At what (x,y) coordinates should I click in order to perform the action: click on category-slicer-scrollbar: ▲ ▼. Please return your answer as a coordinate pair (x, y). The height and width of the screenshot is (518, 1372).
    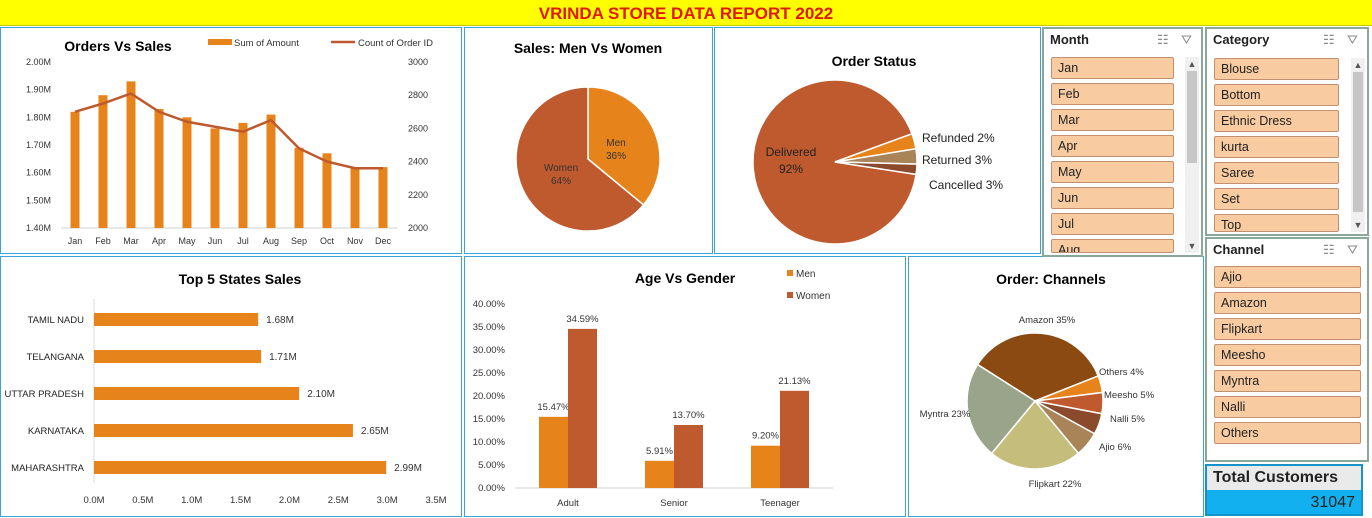
    Looking at the image, I should click on (1358, 145).